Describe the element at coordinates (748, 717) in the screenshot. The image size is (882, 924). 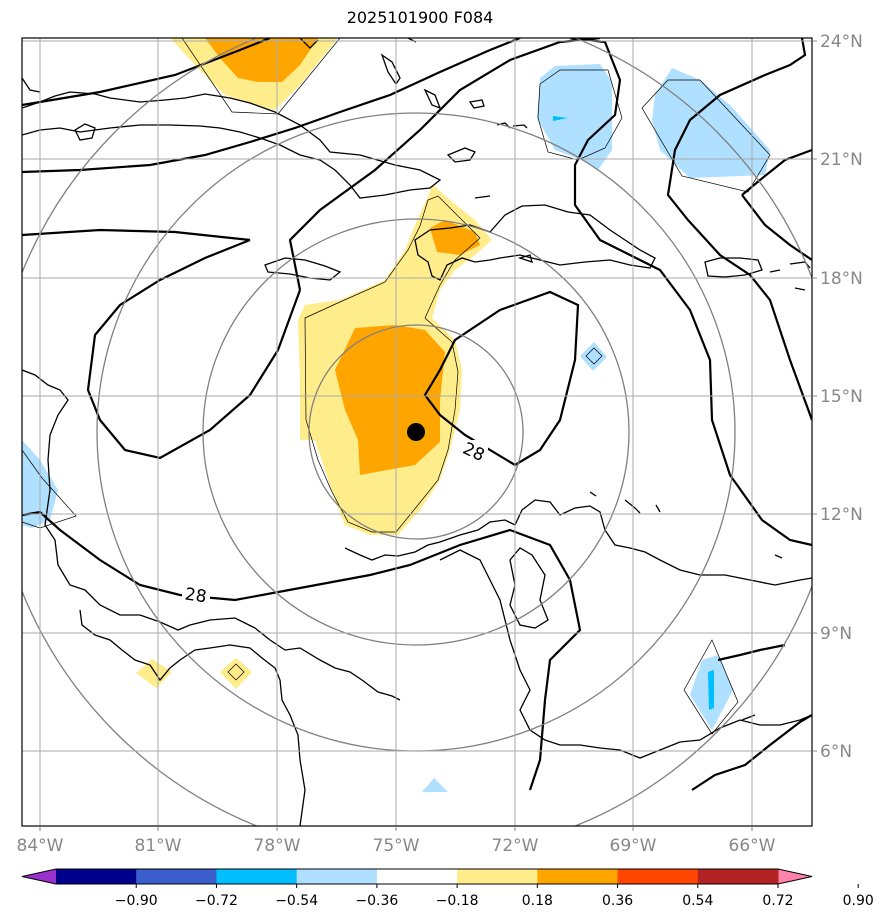
I see `trinidad` at that location.